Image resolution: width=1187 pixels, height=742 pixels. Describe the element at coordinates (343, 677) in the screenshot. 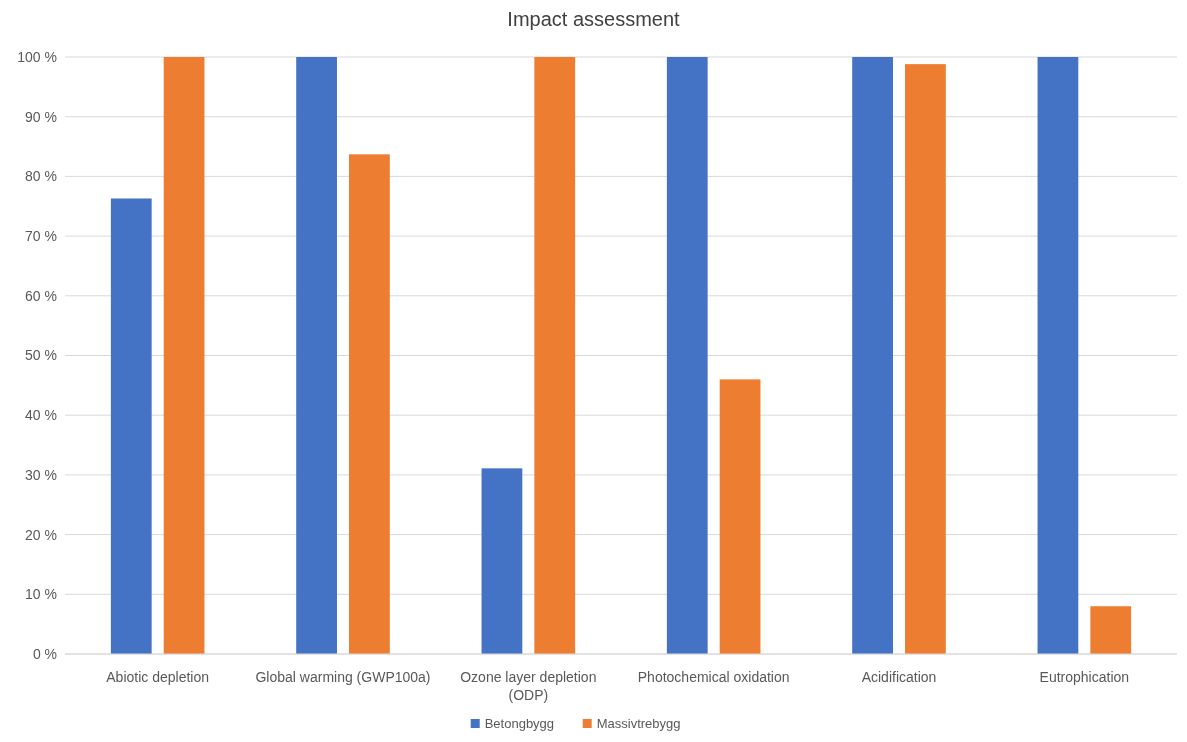

I see `x-tick-label: Global warming (GWP100a)` at that location.